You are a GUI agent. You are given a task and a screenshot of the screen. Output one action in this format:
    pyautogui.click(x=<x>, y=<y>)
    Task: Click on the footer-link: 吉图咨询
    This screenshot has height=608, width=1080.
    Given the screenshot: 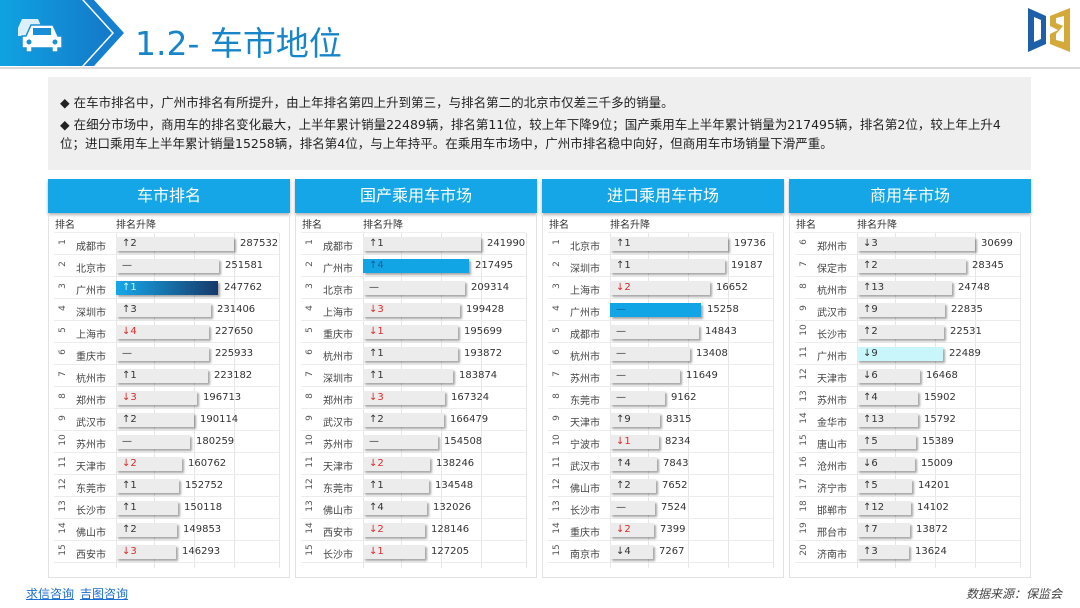 What is the action you would take?
    pyautogui.click(x=104, y=594)
    